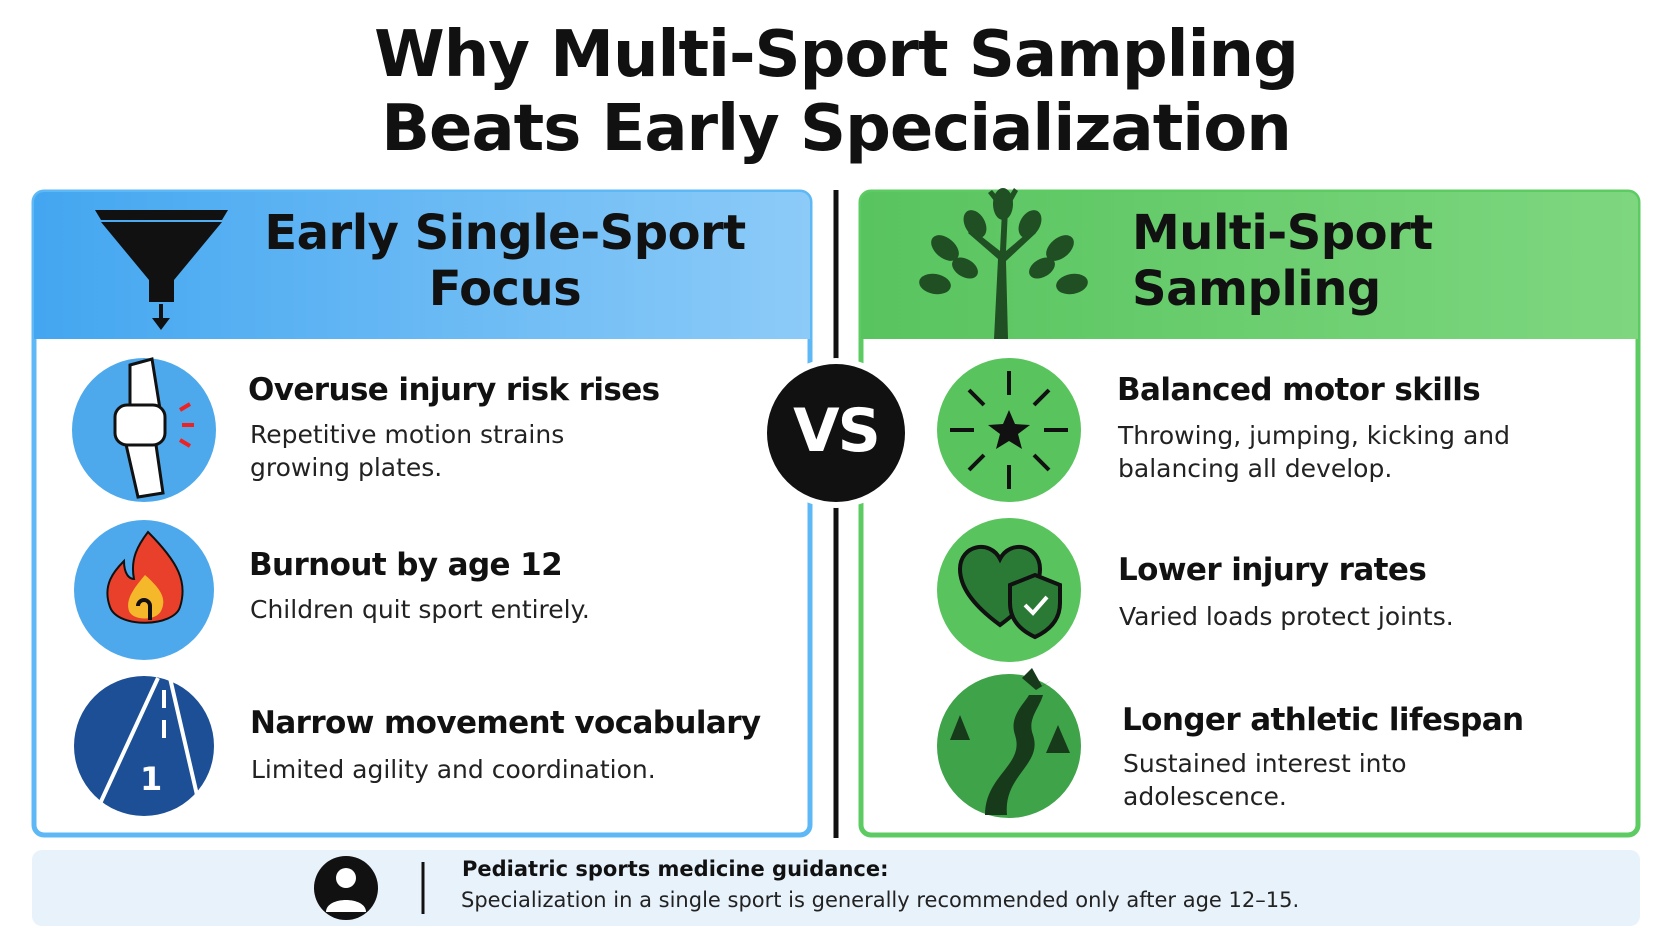 This screenshot has height=941, width=1672. I want to click on footer-box, so click(836, 888).